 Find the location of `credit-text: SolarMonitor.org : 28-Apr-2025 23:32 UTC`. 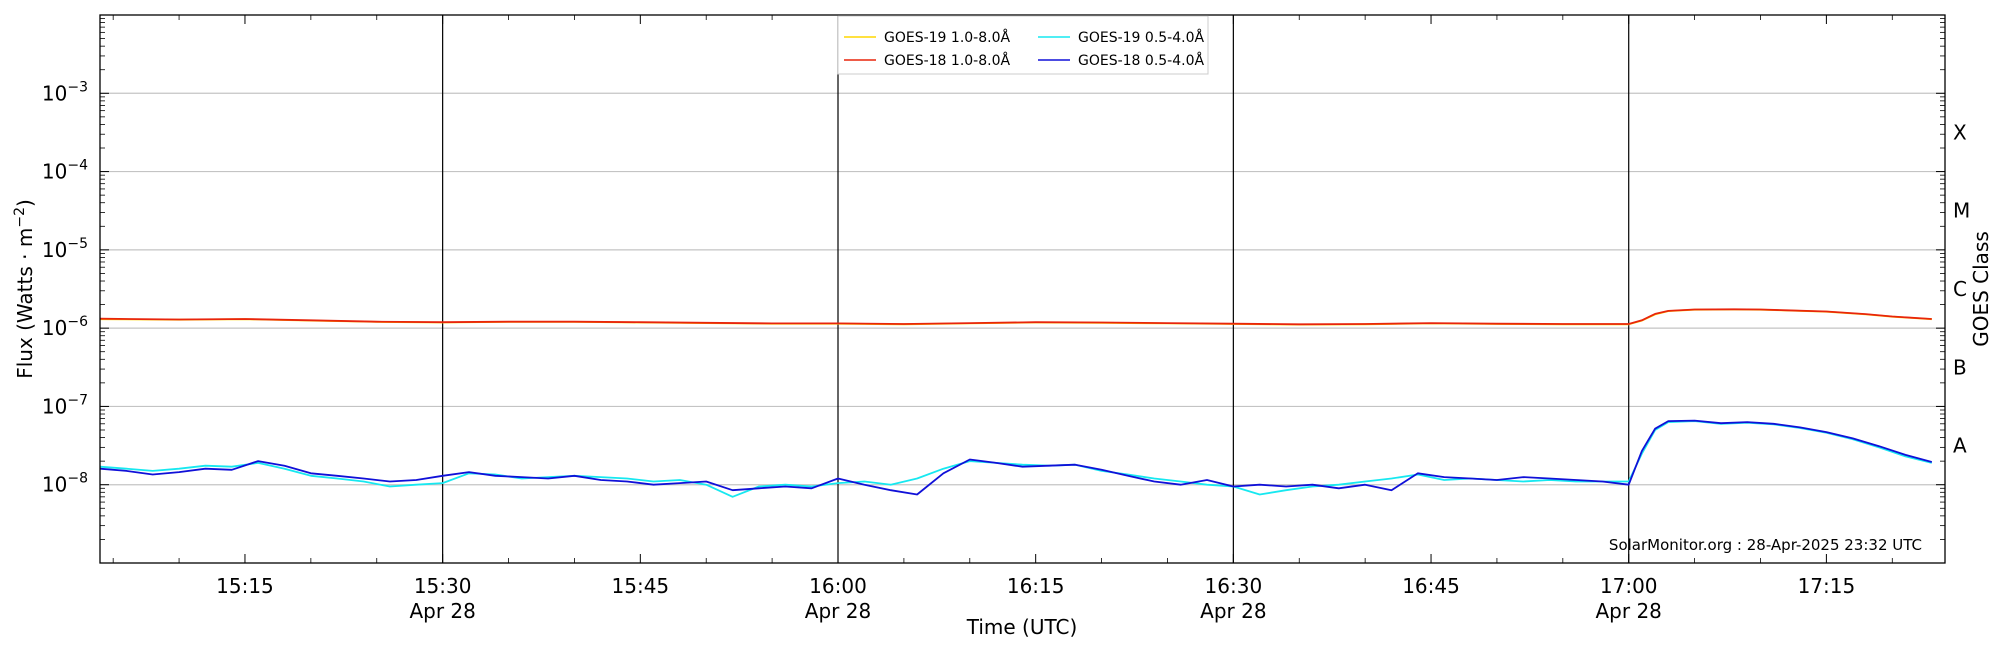

credit-text: SolarMonitor.org : 28-Apr-2025 23:32 UTC is located at coordinates (1765, 545).